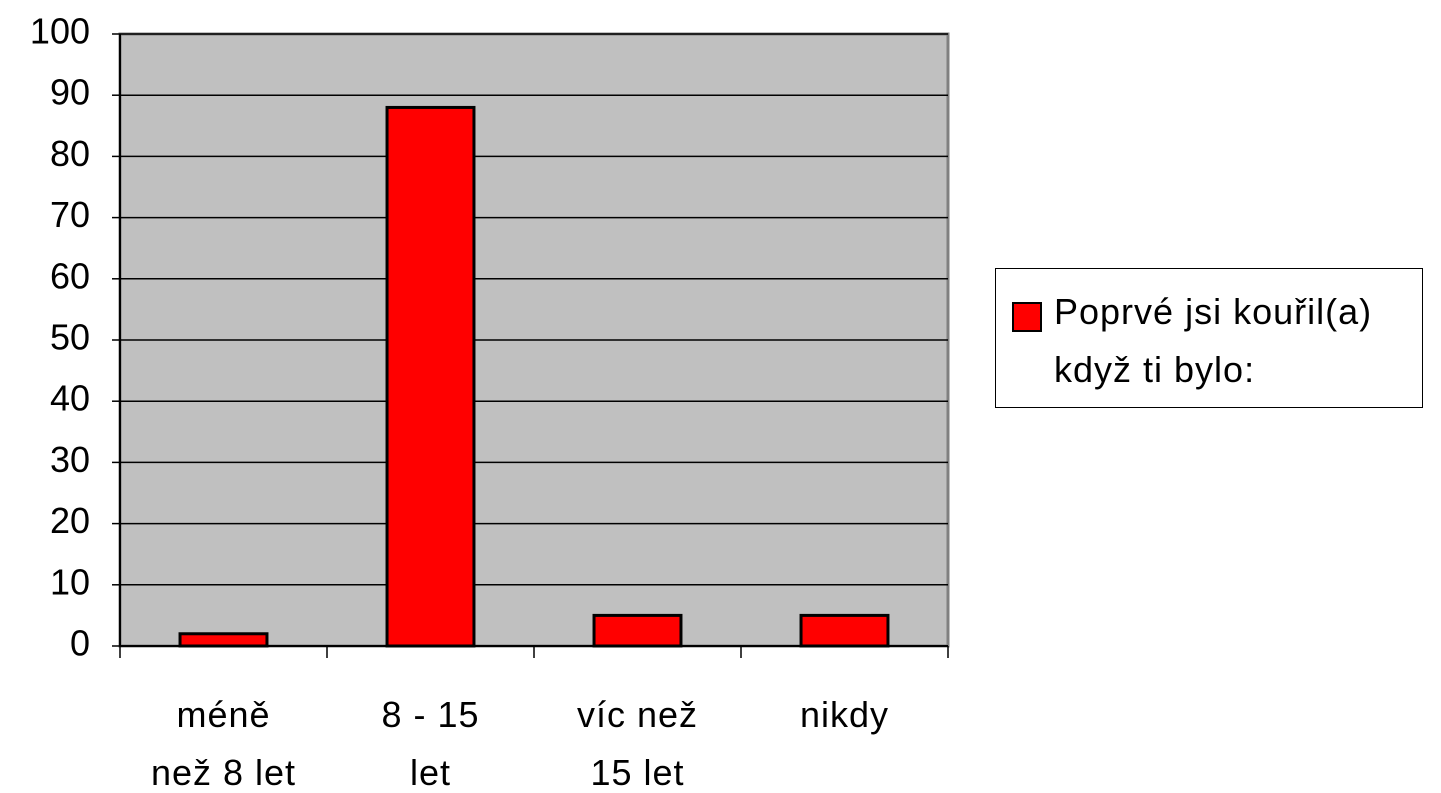 Image resolution: width=1441 pixels, height=793 pixels. What do you see at coordinates (70, 153) in the screenshot?
I see `y-tick-label: 80` at bounding box center [70, 153].